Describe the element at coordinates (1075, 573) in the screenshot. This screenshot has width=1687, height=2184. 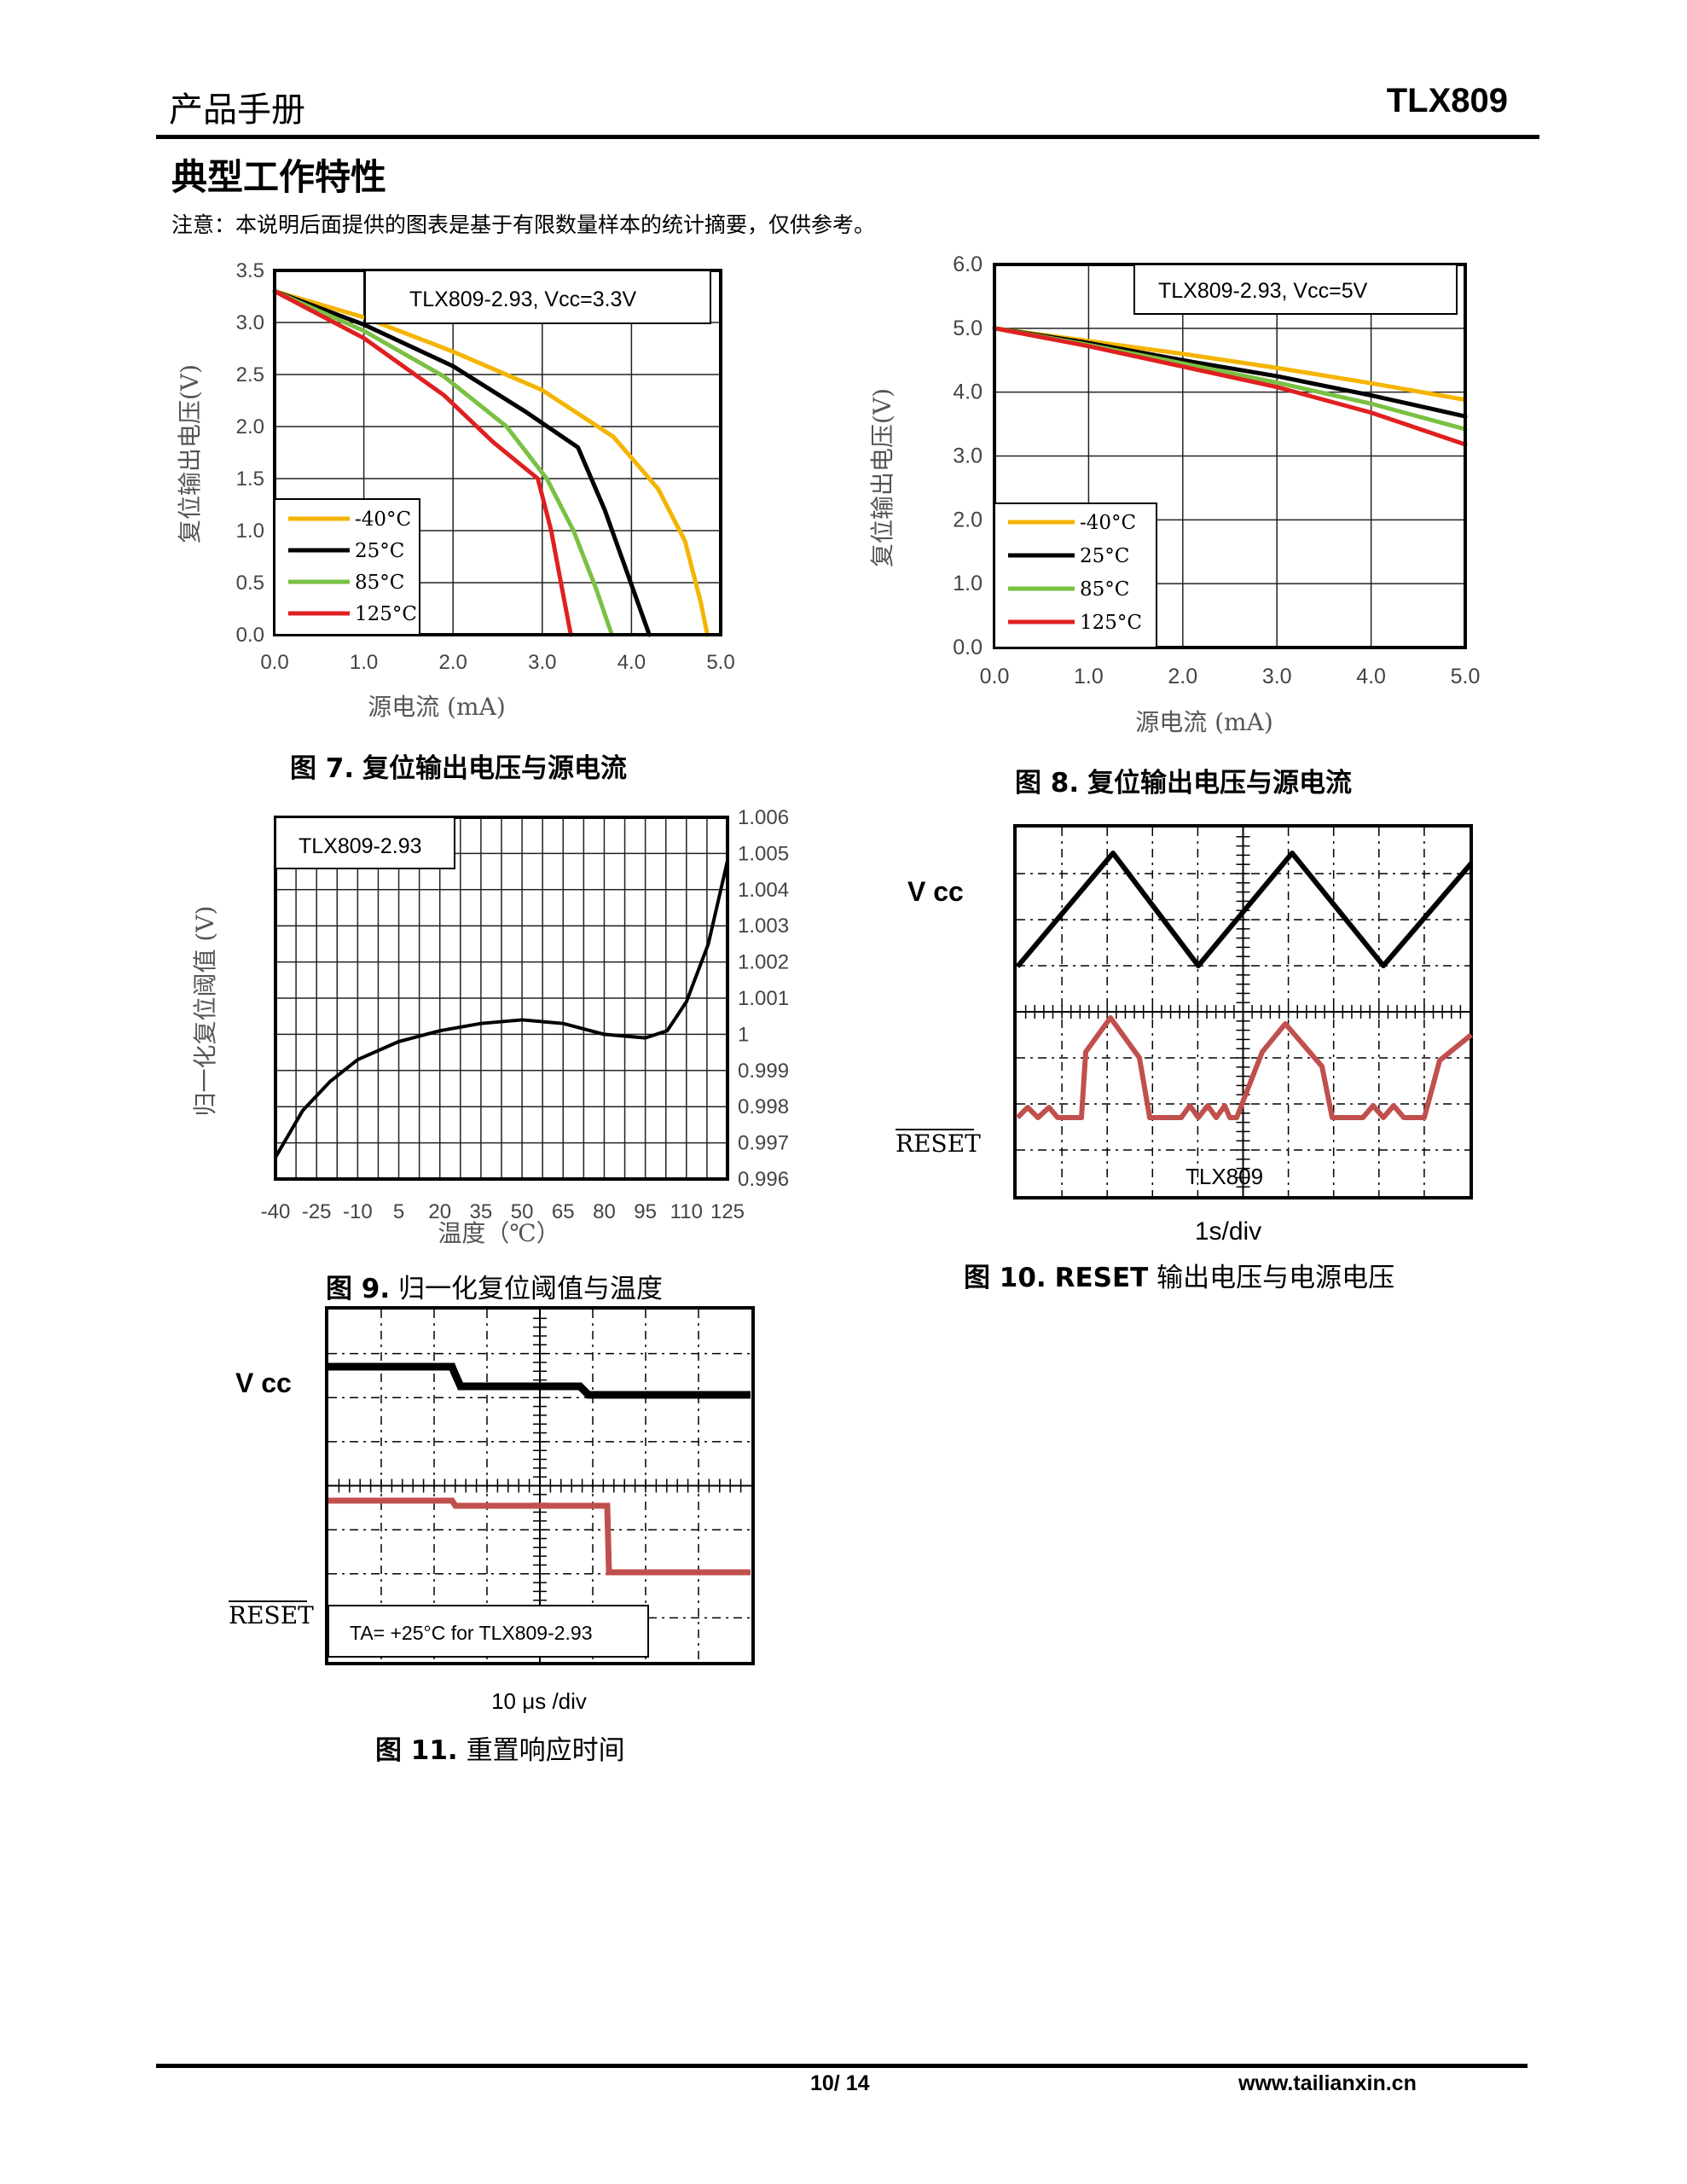
I see `fig8-legend: -40°C 25°C 85°C 125°C` at that location.